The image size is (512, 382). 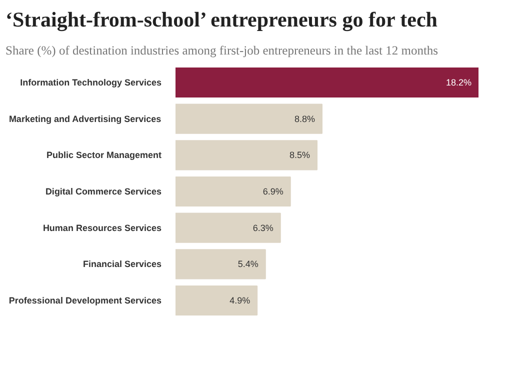 What do you see at coordinates (104, 155) in the screenshot?
I see `y-tick-label: Public Sector Management` at bounding box center [104, 155].